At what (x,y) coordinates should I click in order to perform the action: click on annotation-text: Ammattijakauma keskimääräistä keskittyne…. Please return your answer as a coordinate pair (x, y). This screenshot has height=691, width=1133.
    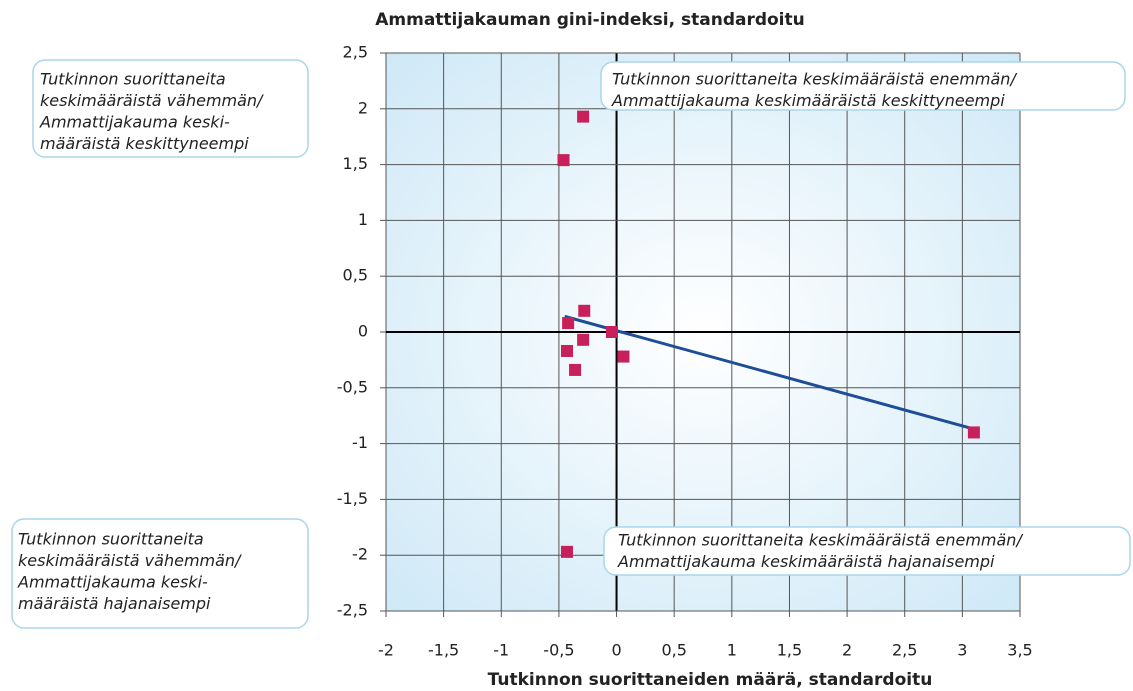
    Looking at the image, I should click on (808, 100).